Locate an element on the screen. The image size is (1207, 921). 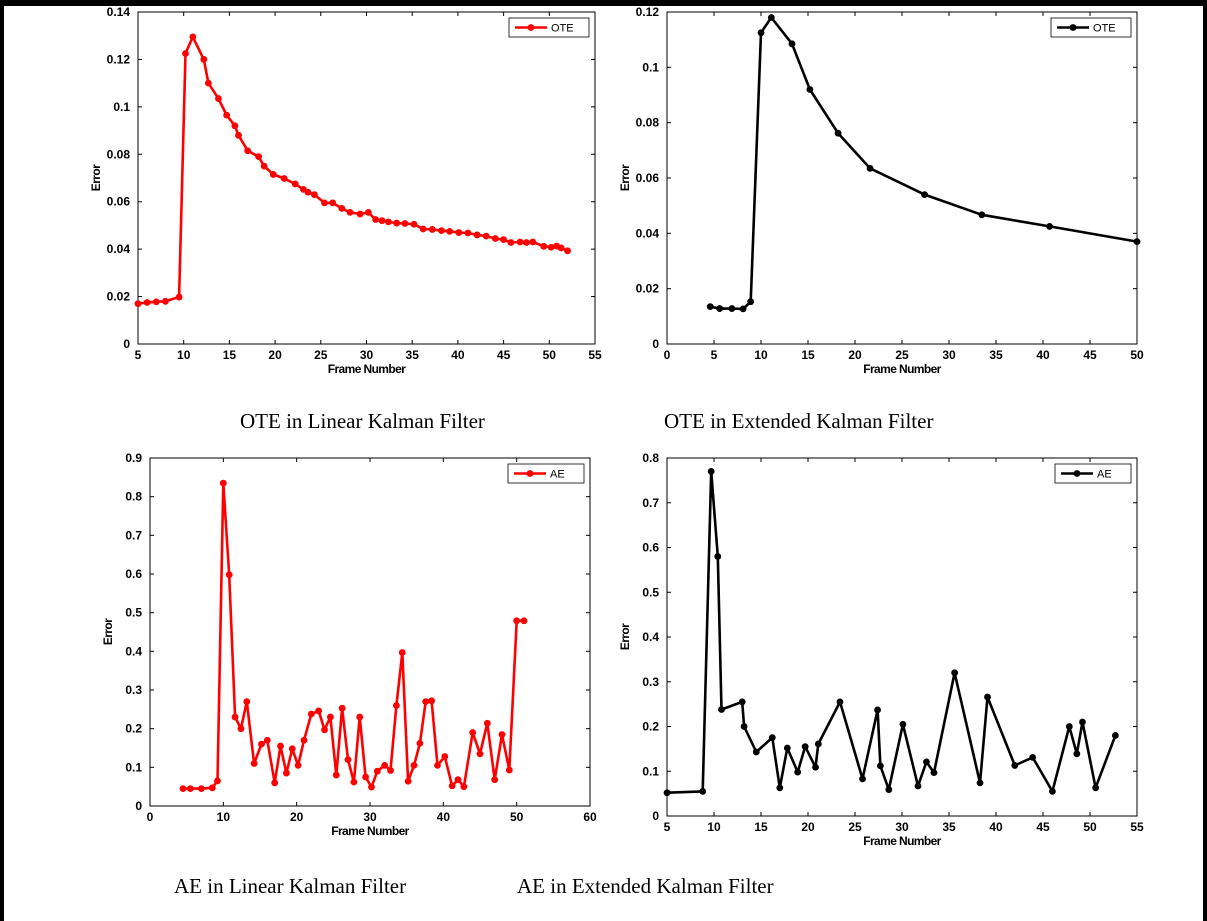
x-tick-label: 25 is located at coordinates (855, 827).